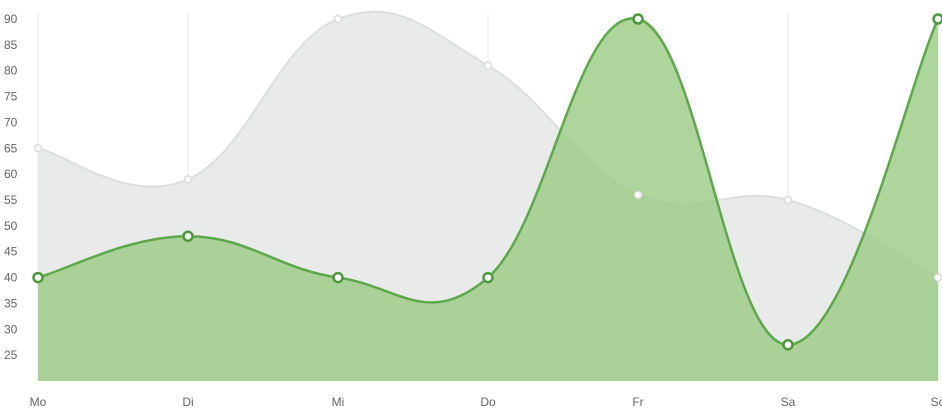 The image size is (942, 410). Describe the element at coordinates (38, 402) in the screenshot. I see `x-tick-label-Mo: Mo` at that location.